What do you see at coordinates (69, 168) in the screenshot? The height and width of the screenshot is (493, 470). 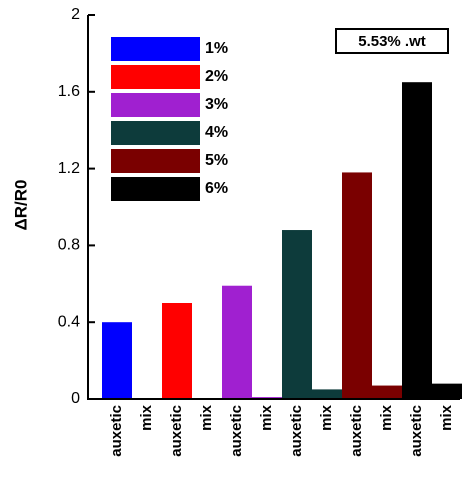 I see `y-tick-label: 1.2` at bounding box center [69, 168].